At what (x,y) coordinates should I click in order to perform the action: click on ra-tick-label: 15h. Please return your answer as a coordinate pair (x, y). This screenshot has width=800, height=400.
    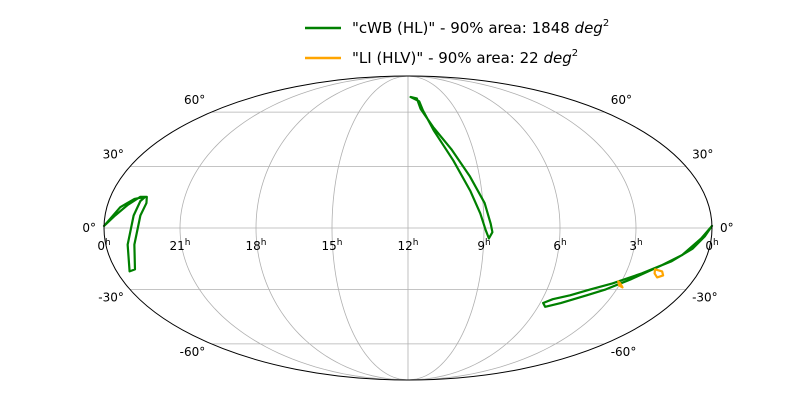
    Looking at the image, I should click on (332, 245).